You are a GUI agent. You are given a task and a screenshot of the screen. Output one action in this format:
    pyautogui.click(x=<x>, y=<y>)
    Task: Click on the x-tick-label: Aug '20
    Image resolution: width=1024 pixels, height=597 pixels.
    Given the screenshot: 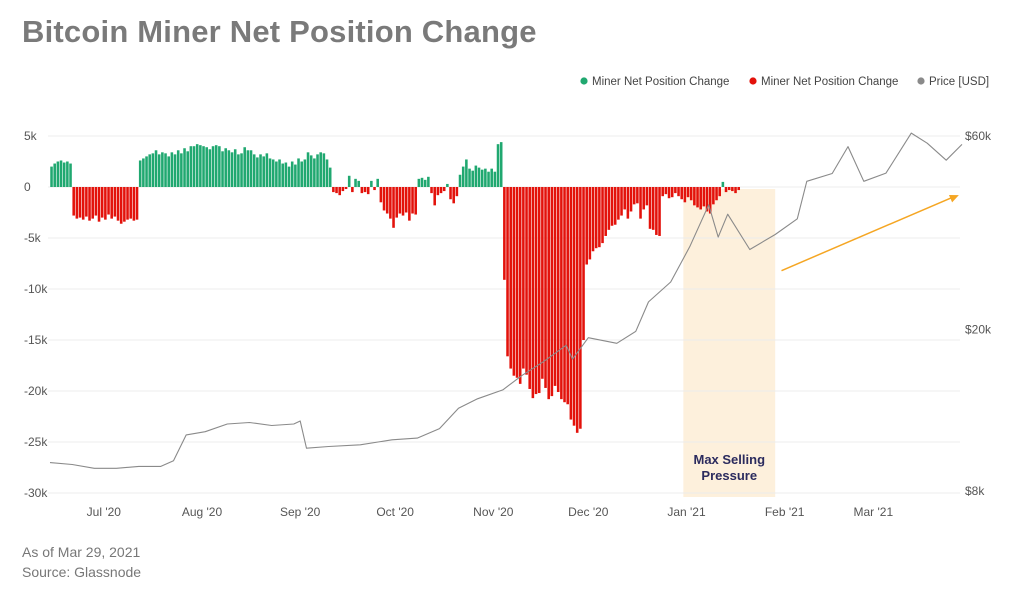 What is the action you would take?
    pyautogui.click(x=202, y=512)
    